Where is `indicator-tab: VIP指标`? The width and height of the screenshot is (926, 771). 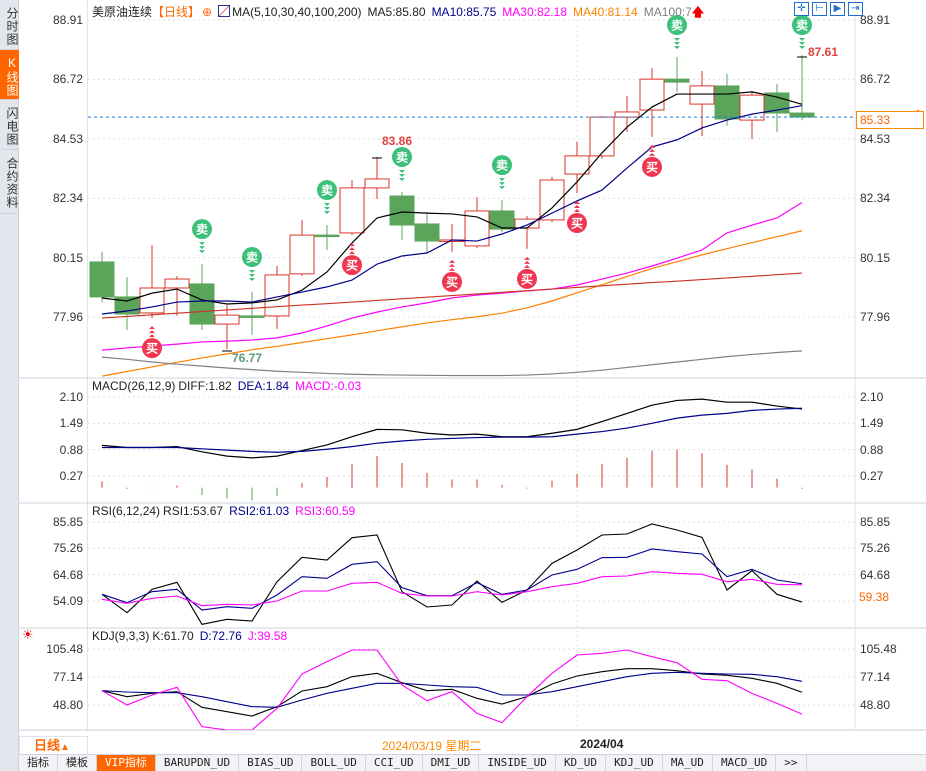
indicator-tab: VIP指标 is located at coordinates (126, 763).